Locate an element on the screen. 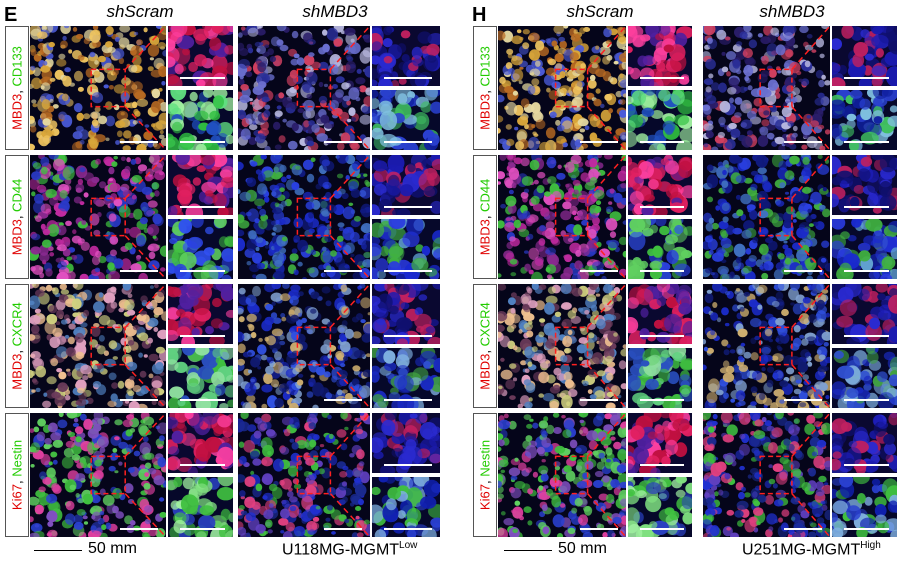 This screenshot has height=564, width=900. micrograph-mbd3-row2 is located at coordinates (766, 217).